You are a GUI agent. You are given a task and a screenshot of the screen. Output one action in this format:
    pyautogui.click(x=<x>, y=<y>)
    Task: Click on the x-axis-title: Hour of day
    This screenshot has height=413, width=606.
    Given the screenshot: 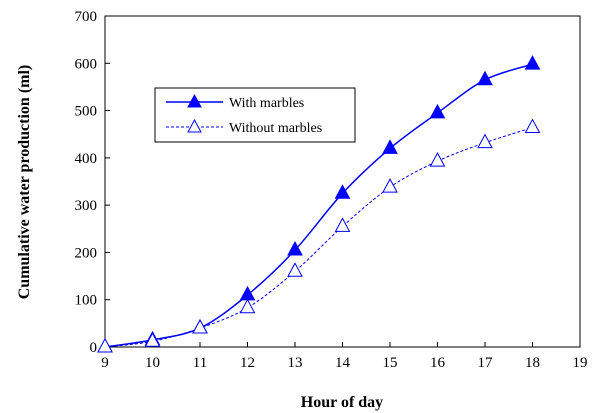 What is the action you would take?
    pyautogui.click(x=342, y=402)
    